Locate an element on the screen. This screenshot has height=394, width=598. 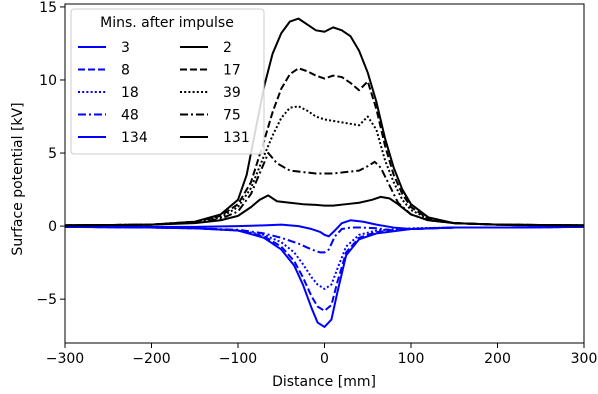
y-tick-label: 15 is located at coordinates (48, 8).